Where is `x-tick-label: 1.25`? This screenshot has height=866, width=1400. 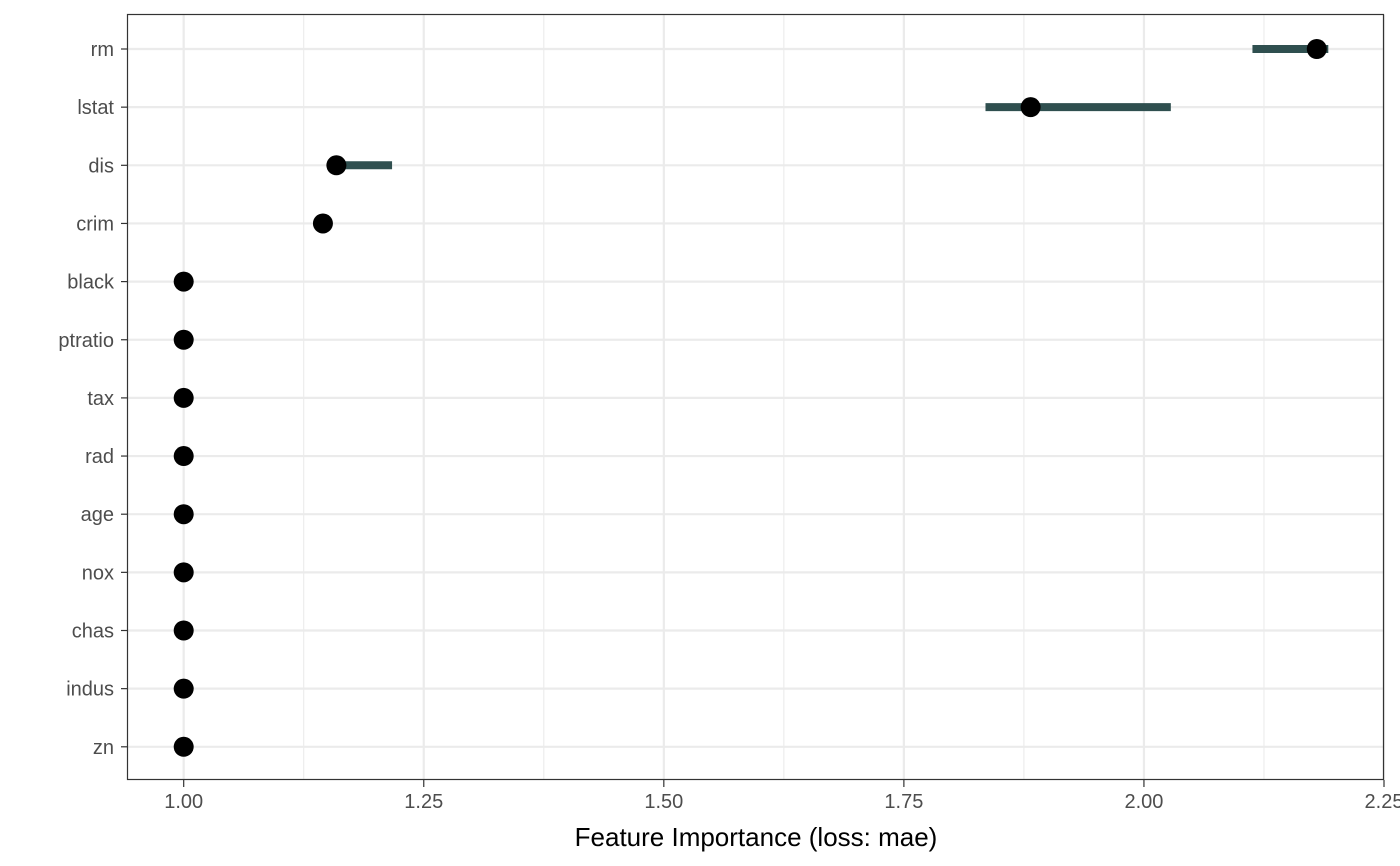
x-tick-label: 1.25 is located at coordinates (423, 802).